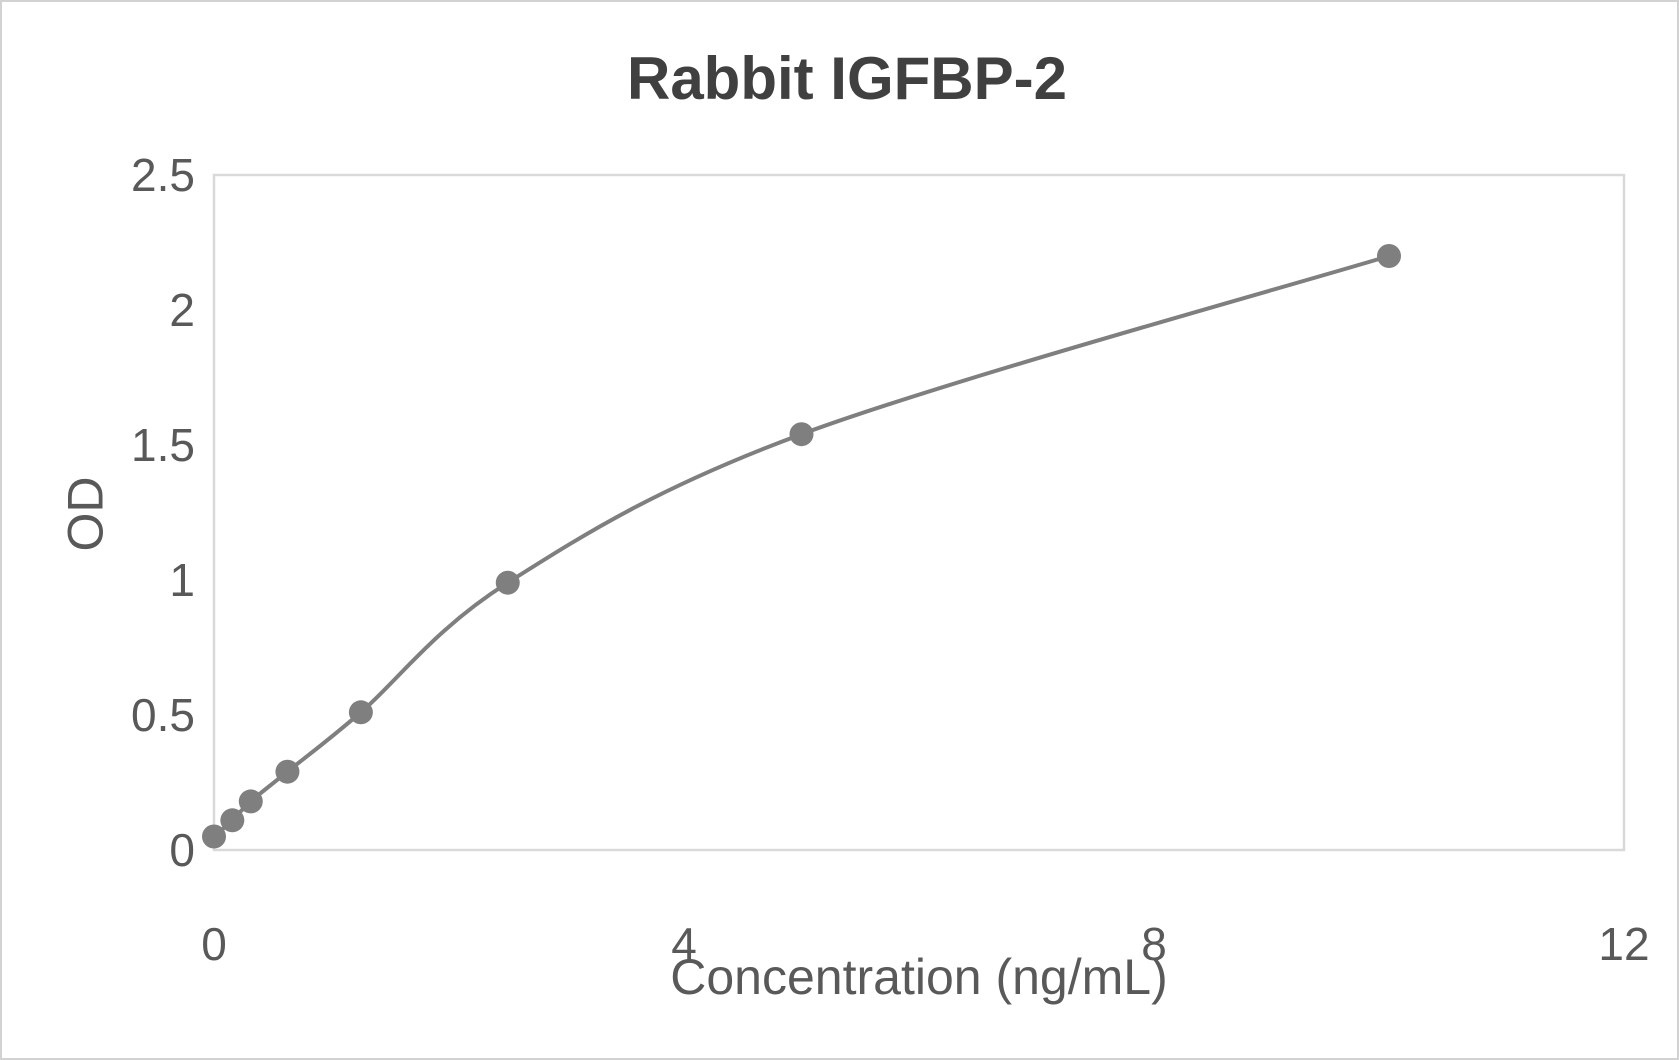 This screenshot has height=1060, width=1679. I want to click on y-tick-label-0: 0, so click(182, 850).